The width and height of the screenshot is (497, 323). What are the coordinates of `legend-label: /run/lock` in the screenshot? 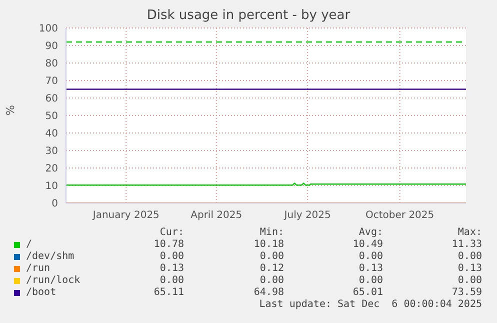 It's located at (53, 280).